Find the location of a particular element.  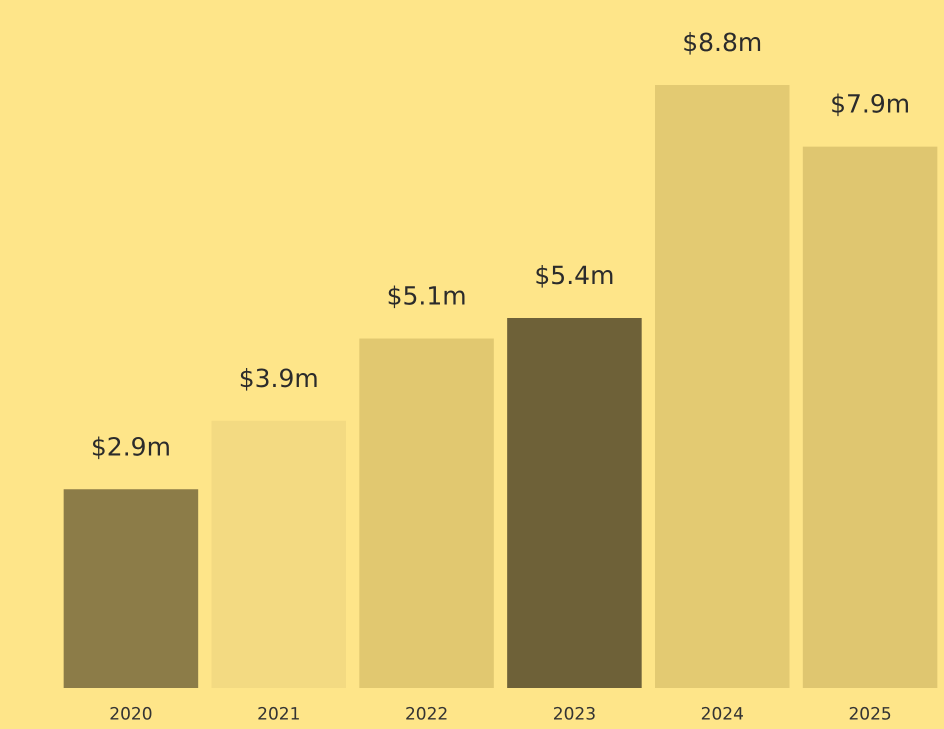

x-tick-label: 2020 is located at coordinates (131, 714).